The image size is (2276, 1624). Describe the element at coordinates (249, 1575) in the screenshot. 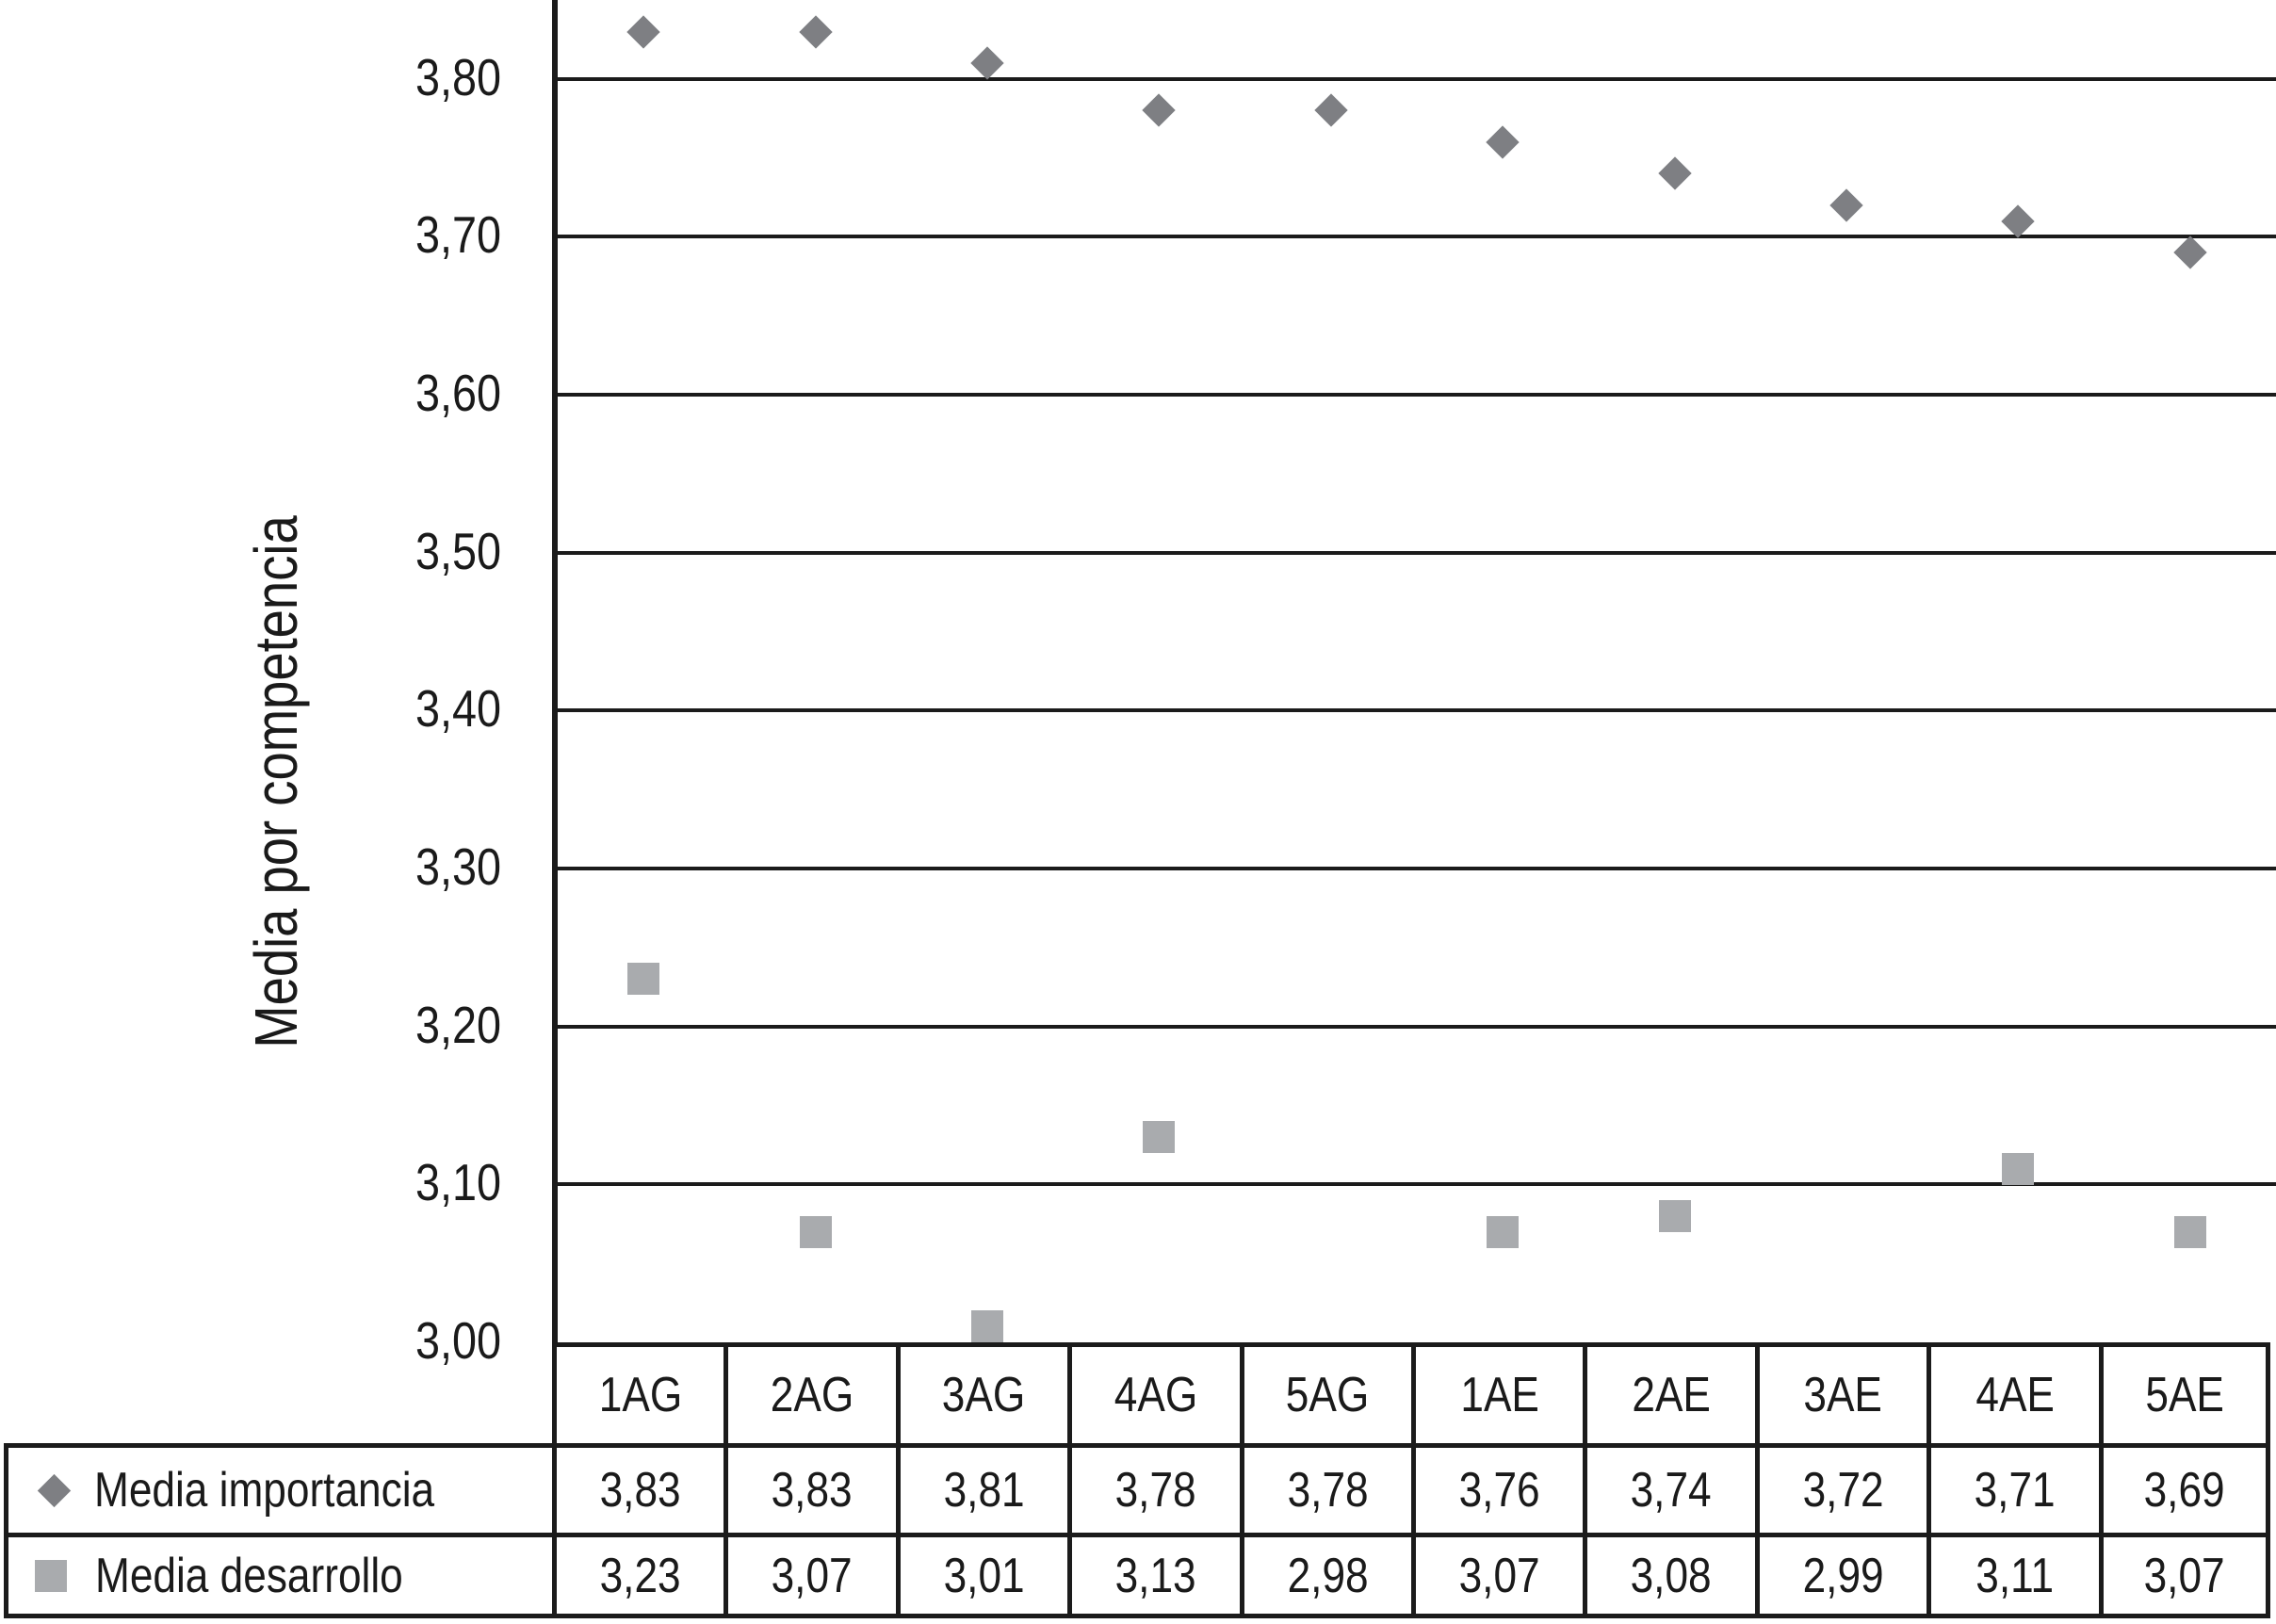

I see `legend-label: Media desarrollo` at that location.